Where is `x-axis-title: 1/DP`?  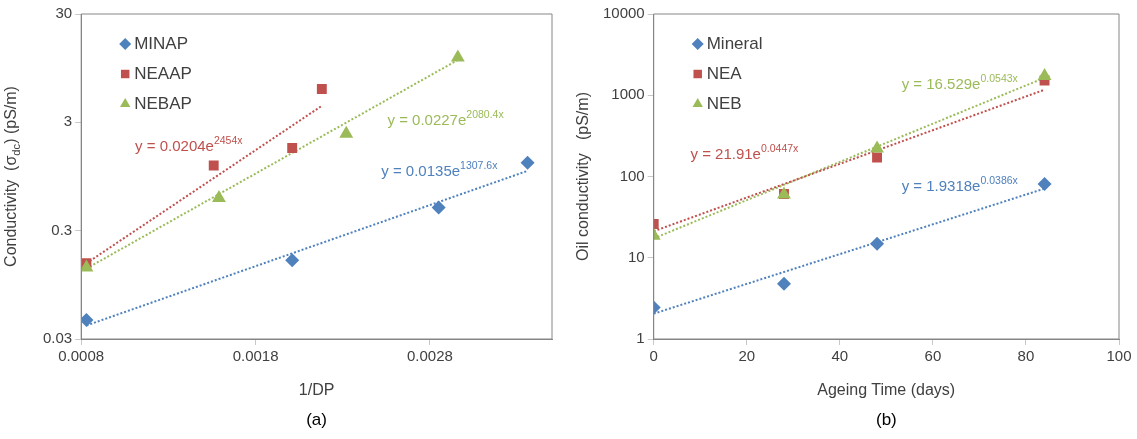 x-axis-title: 1/DP is located at coordinates (316, 390).